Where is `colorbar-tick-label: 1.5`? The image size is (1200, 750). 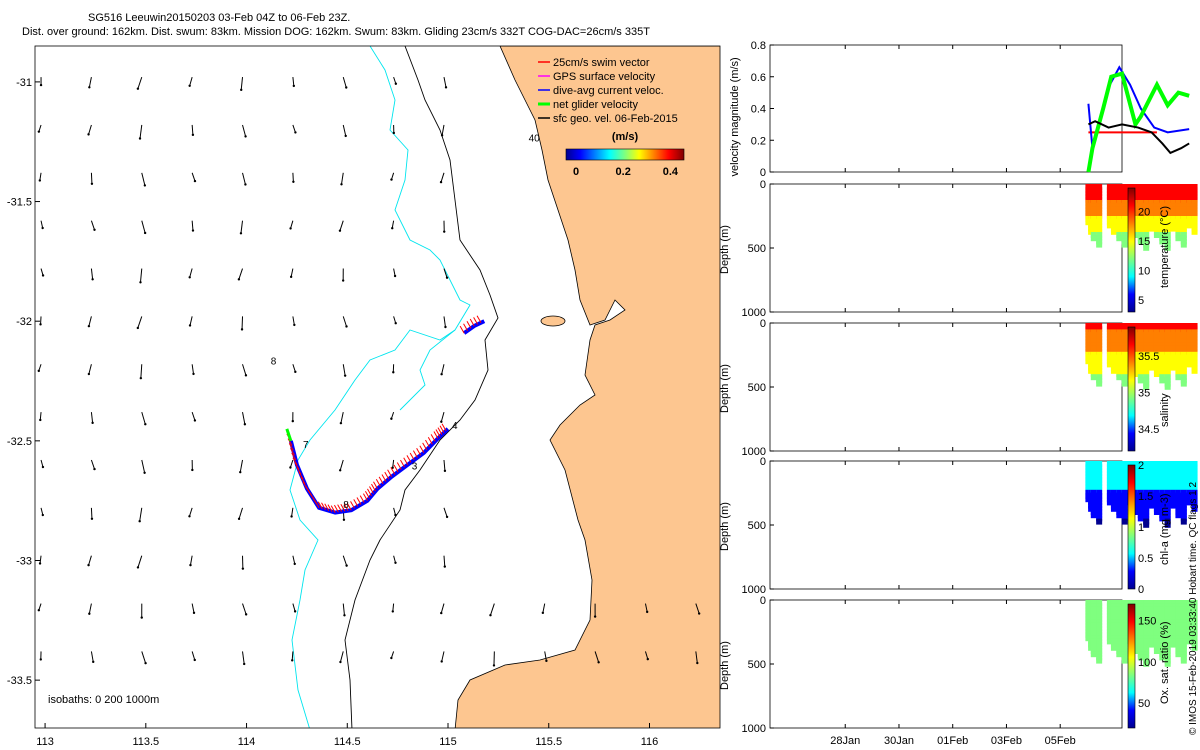
colorbar-tick-label: 1.5 is located at coordinates (1145, 497).